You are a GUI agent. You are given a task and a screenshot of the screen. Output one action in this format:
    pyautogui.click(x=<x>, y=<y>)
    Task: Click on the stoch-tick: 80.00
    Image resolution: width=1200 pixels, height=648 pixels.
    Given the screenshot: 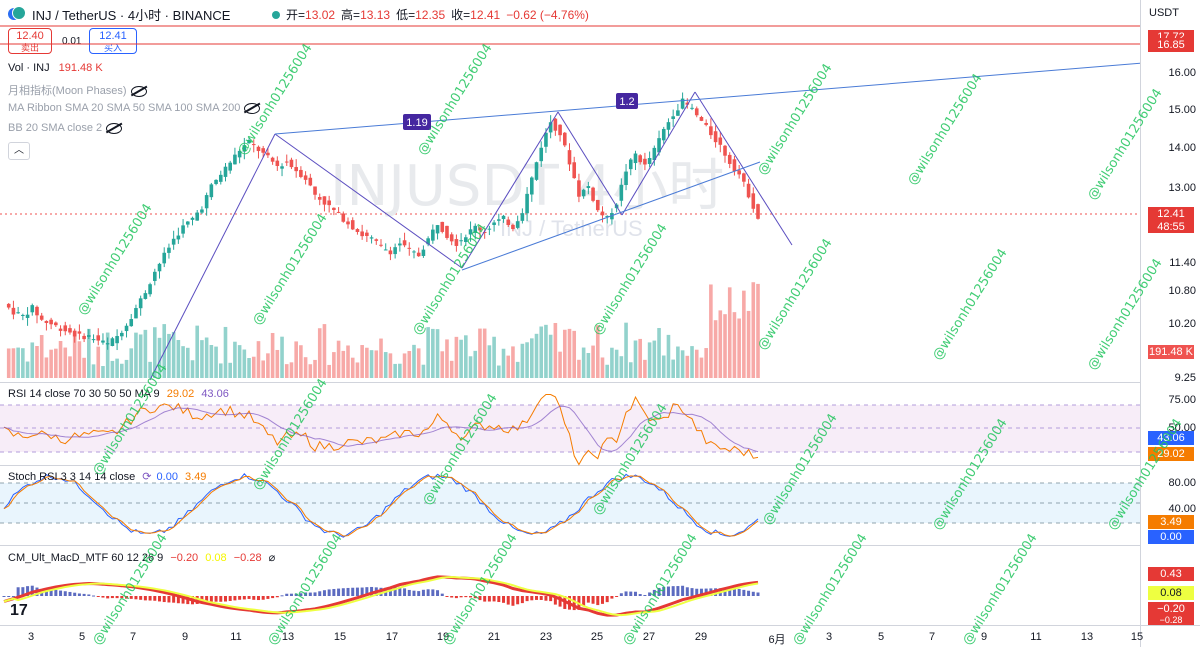 What is the action you would take?
    pyautogui.click(x=1182, y=483)
    